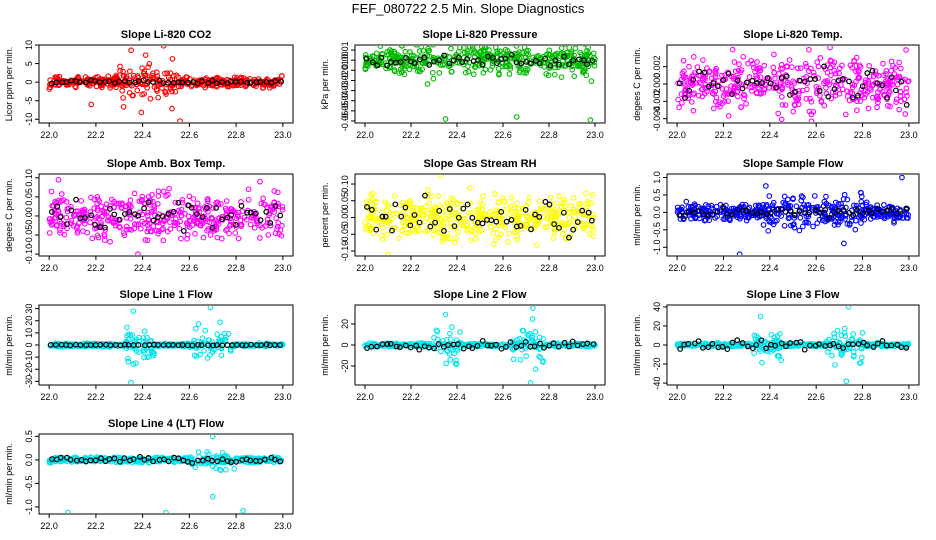 This screenshot has height=540, width=936. What do you see at coordinates (657, 212) in the screenshot?
I see `y-tick-label: 0.0` at bounding box center [657, 212].